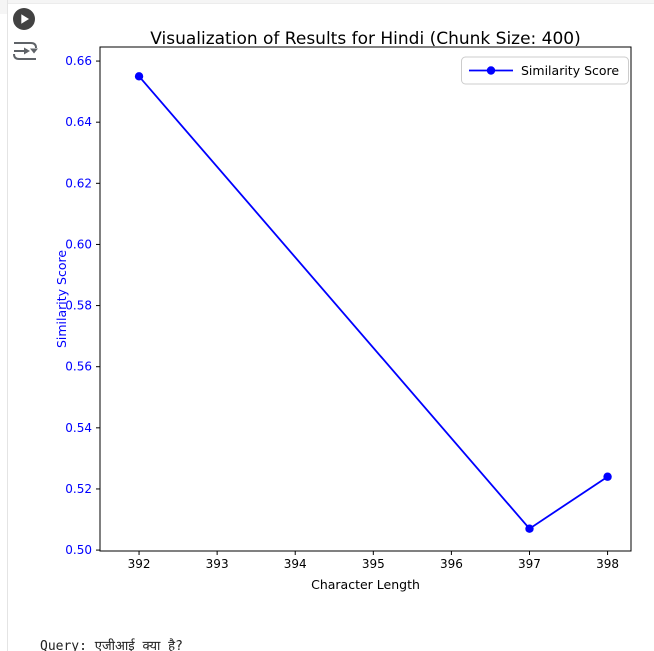  Describe the element at coordinates (451, 564) in the screenshot. I see `x-tick-label: 396` at that location.